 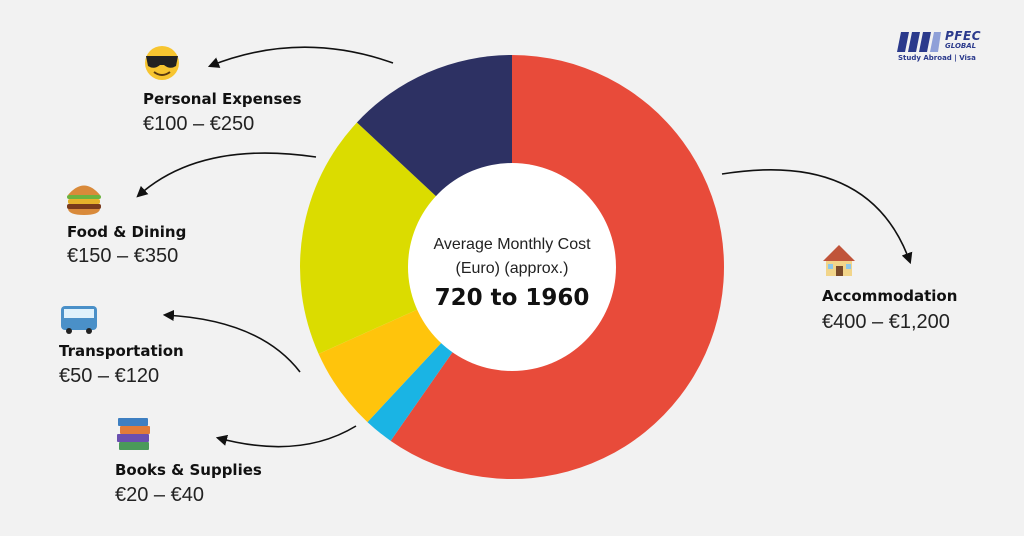 What do you see at coordinates (817, 216) in the screenshot?
I see `accommodation-arrow` at bounding box center [817, 216].